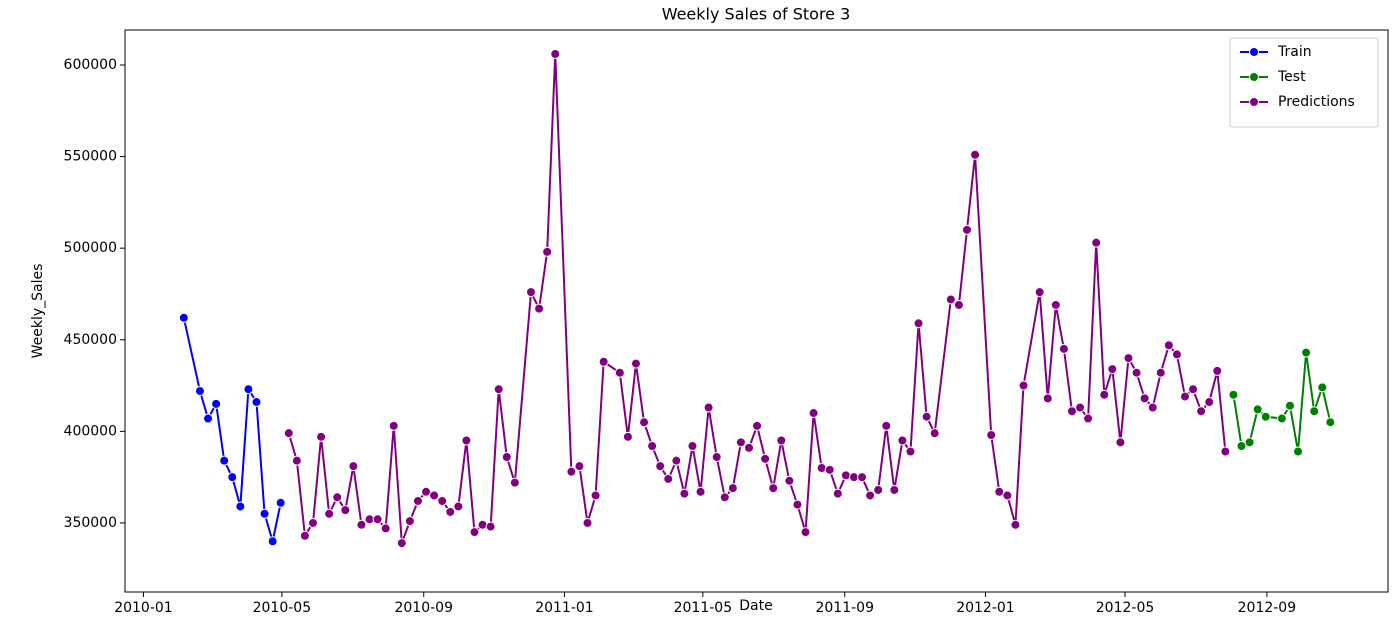 The width and height of the screenshot is (1396, 617). I want to click on x-axis-label: Date, so click(755, 605).